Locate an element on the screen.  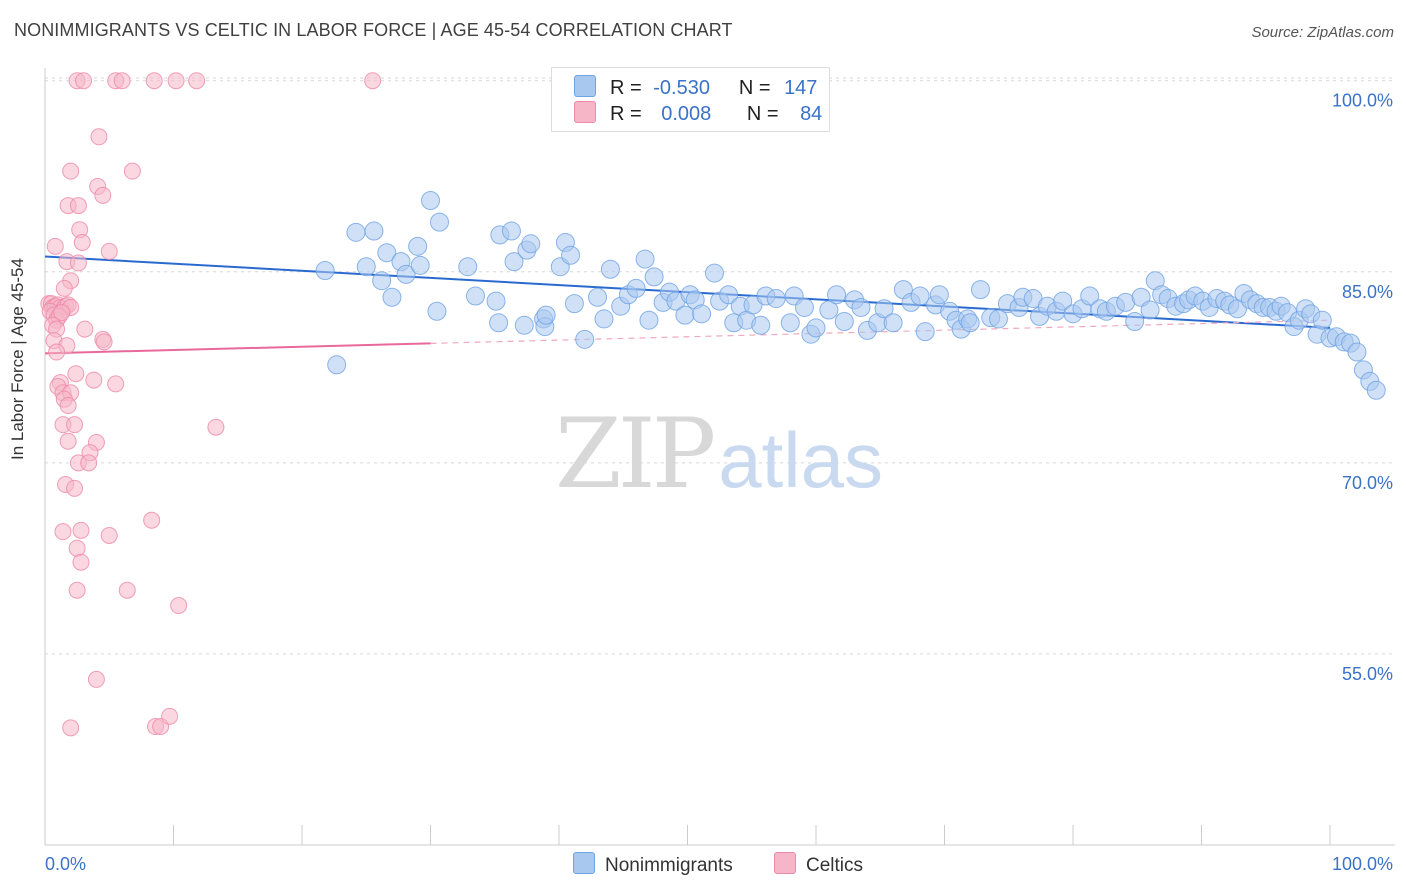
watermark-zip: ZIP is located at coordinates (635, 454).